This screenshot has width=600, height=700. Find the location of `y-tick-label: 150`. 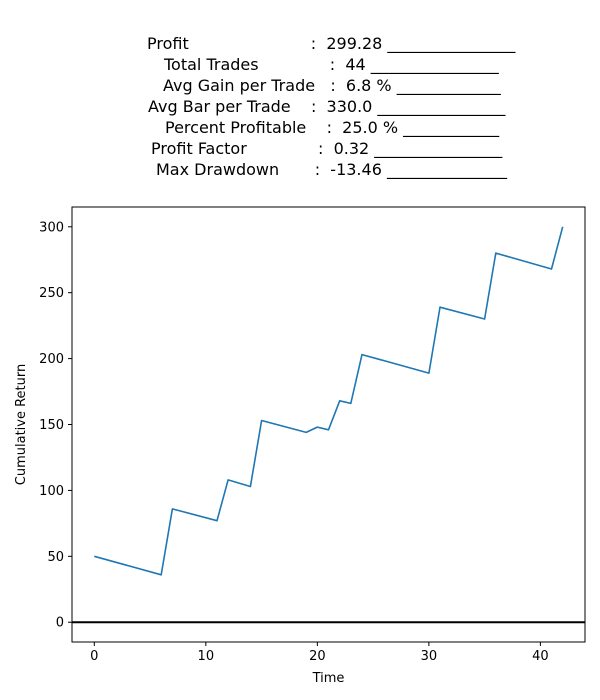

y-tick-label: 150 is located at coordinates (51, 425).